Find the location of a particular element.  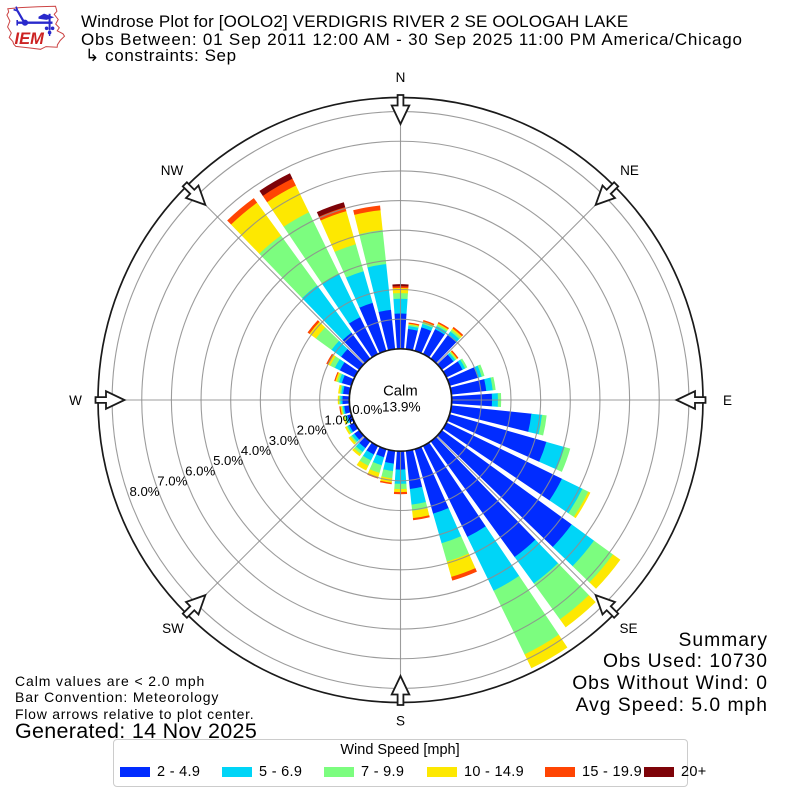

svg-text: 1.0% is located at coordinates (339, 419).